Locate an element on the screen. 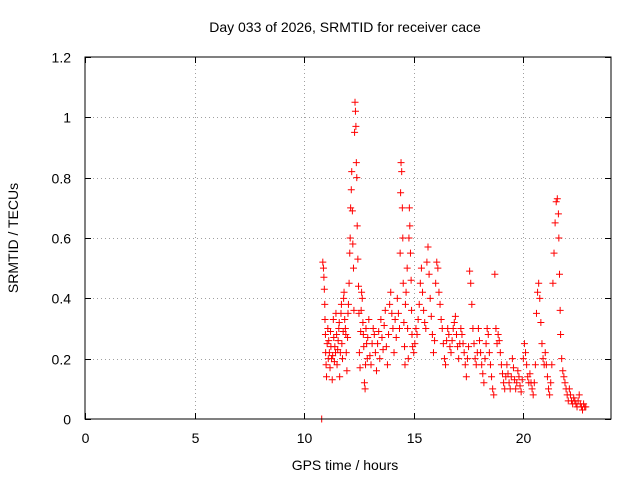  y-tick-label: 1 is located at coordinates (67, 118).